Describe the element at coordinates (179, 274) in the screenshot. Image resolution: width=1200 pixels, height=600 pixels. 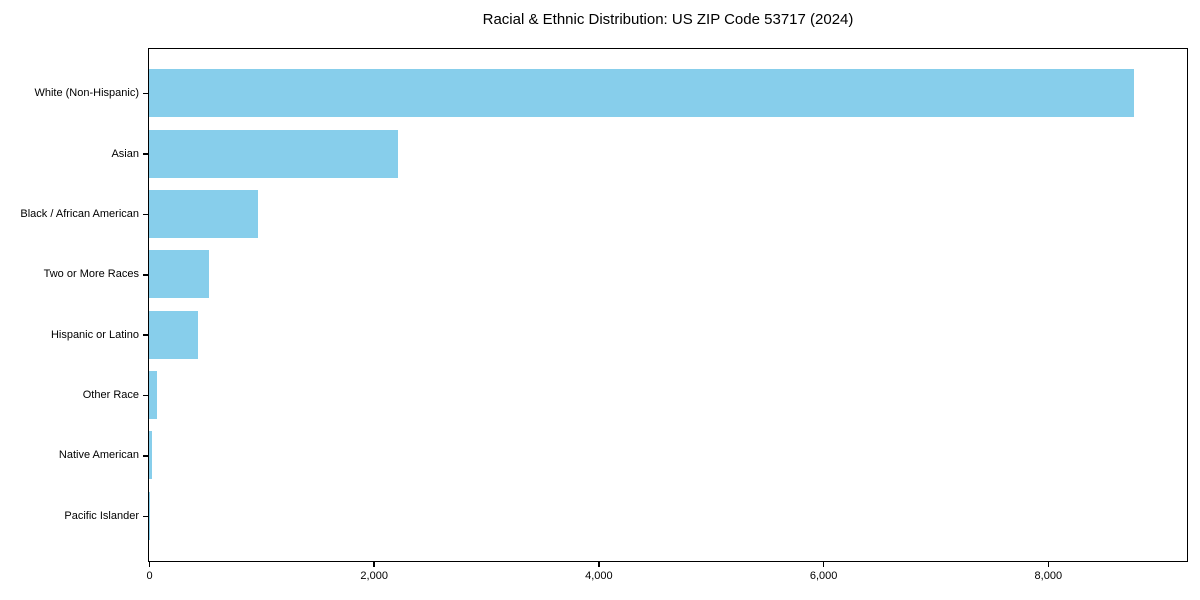
I see `bar-two-or-more-races` at that location.